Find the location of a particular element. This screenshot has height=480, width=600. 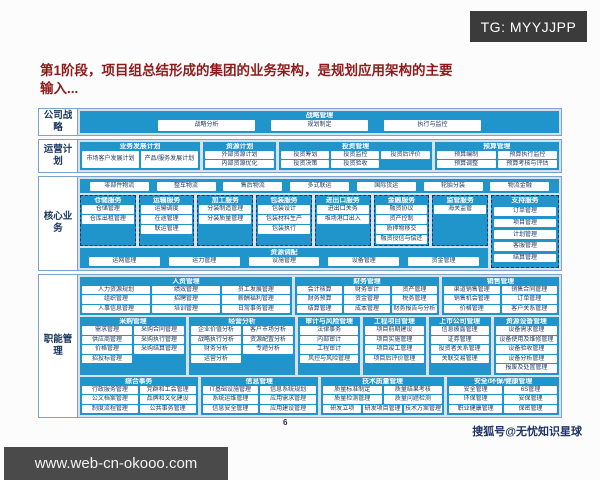

group-row: 运网管理 运力管理 设施管理 设备管理 资金管理 is located at coordinates (284, 261).